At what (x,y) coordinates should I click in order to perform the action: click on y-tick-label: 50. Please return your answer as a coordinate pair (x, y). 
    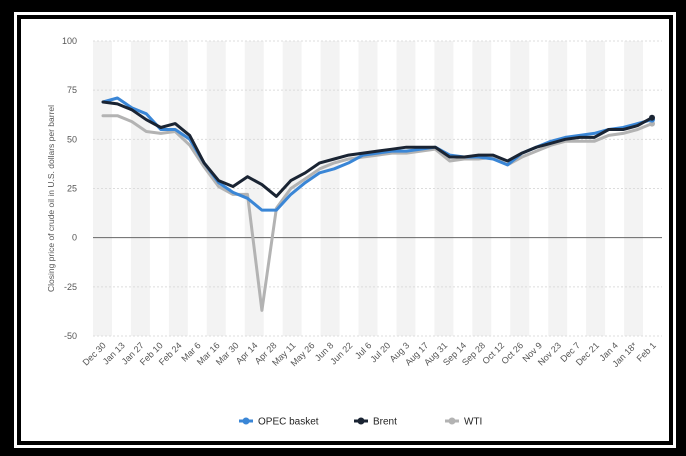
    Looking at the image, I should click on (72, 139).